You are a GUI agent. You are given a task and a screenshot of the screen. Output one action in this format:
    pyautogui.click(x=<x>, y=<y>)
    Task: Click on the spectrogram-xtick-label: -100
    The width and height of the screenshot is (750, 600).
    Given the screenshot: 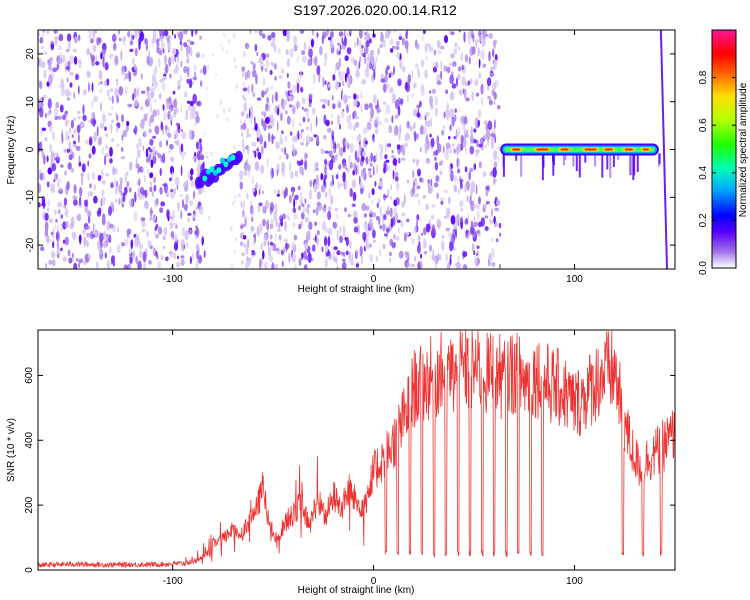 What is the action you would take?
    pyautogui.click(x=173, y=279)
    